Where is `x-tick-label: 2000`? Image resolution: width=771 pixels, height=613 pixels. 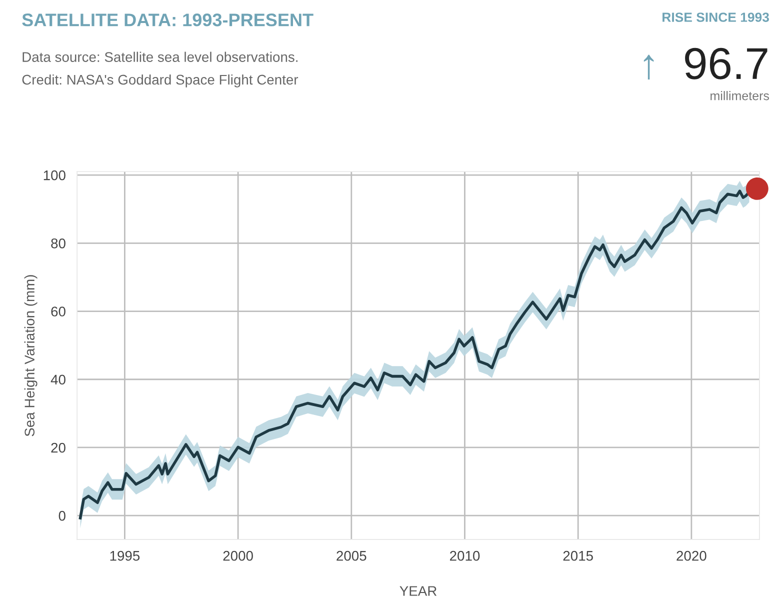 x-tick-label: 2000 is located at coordinates (238, 555).